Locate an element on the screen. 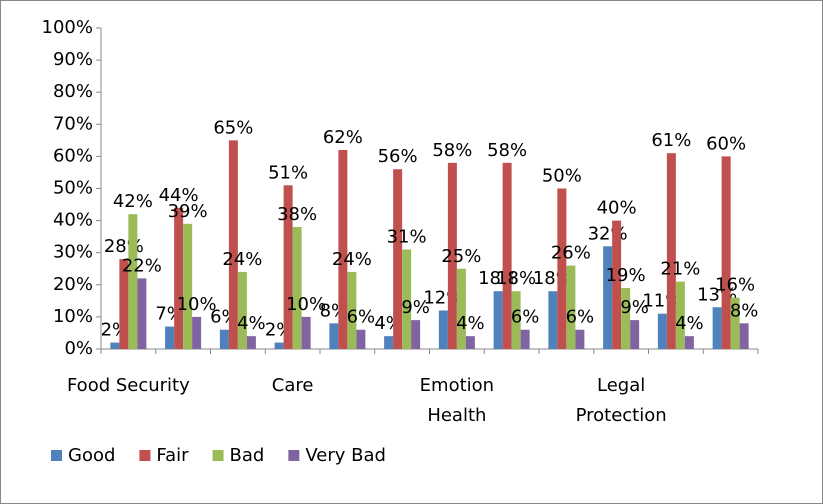  data-label: 61% is located at coordinates (671, 140).